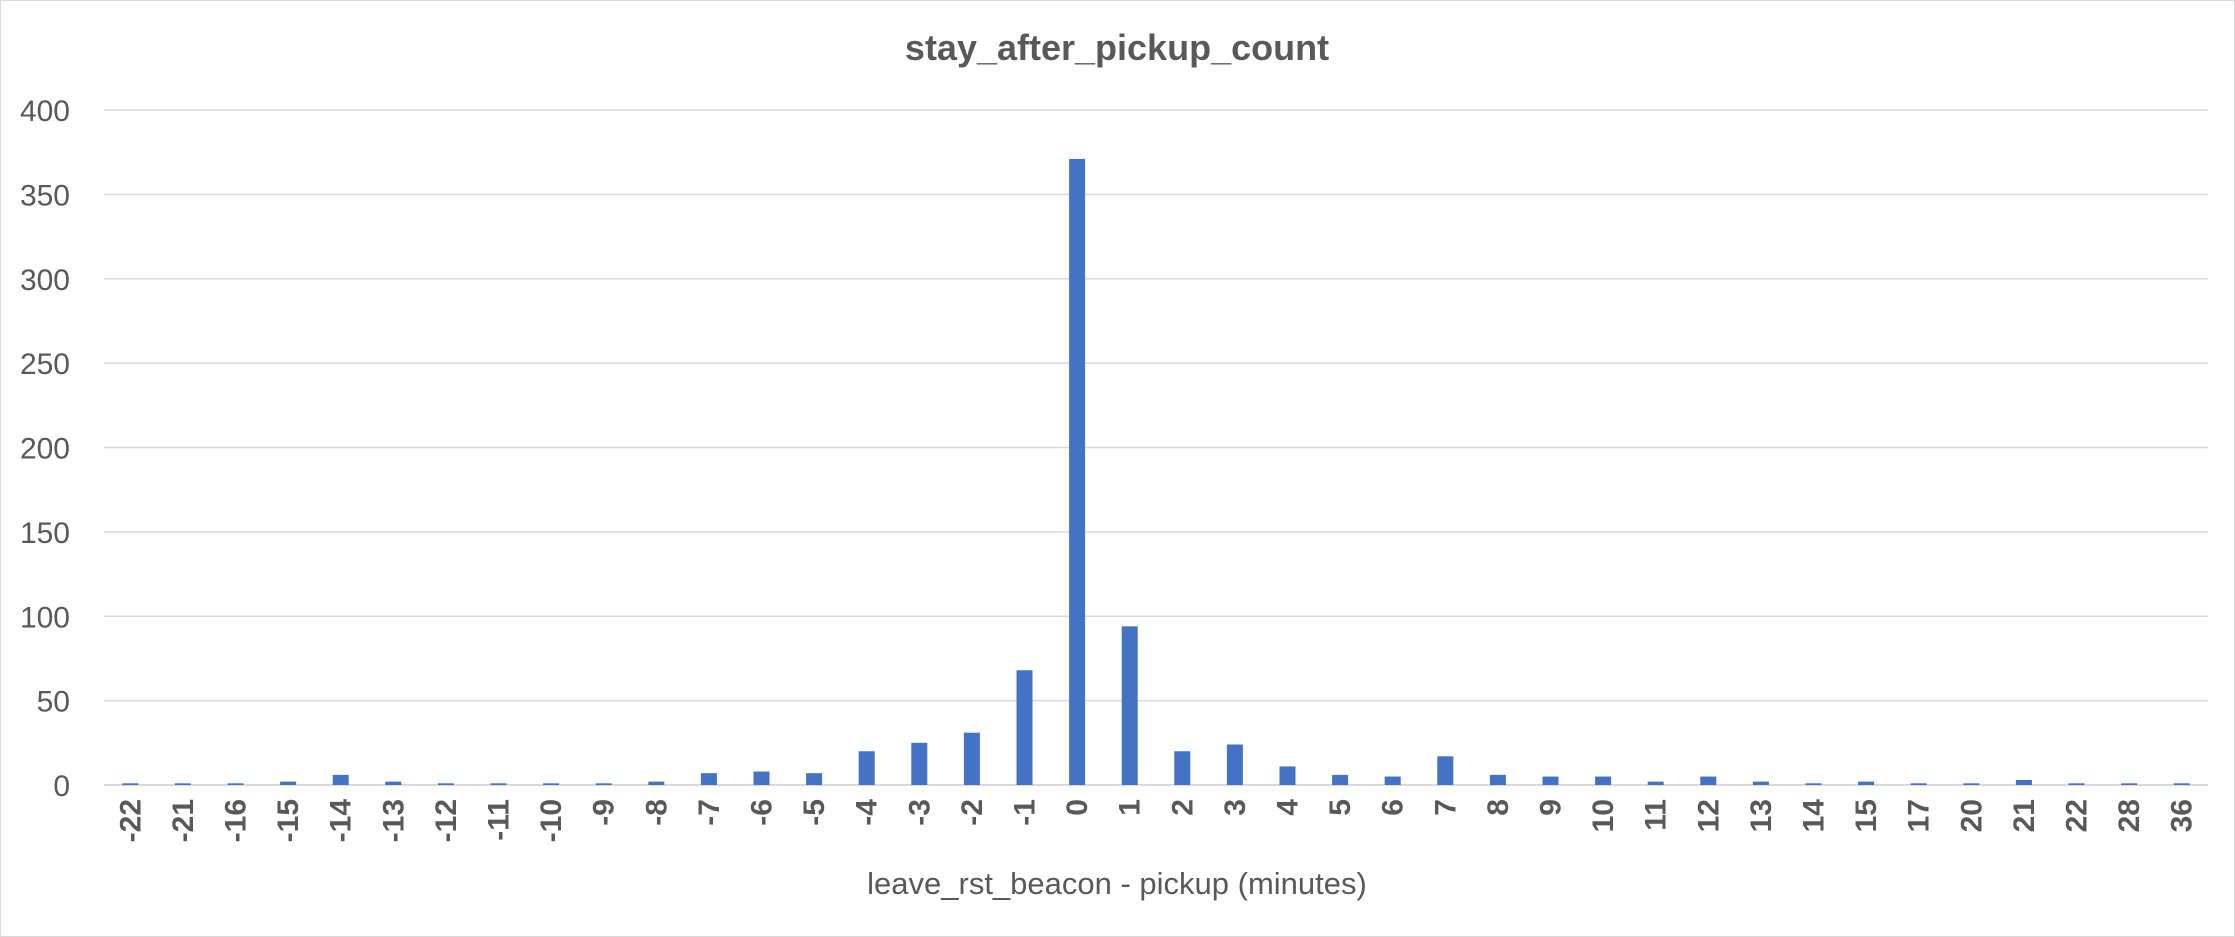  Describe the element at coordinates (1117, 47) in the screenshot. I see `chart-title: stay_after_pickup_count` at that location.